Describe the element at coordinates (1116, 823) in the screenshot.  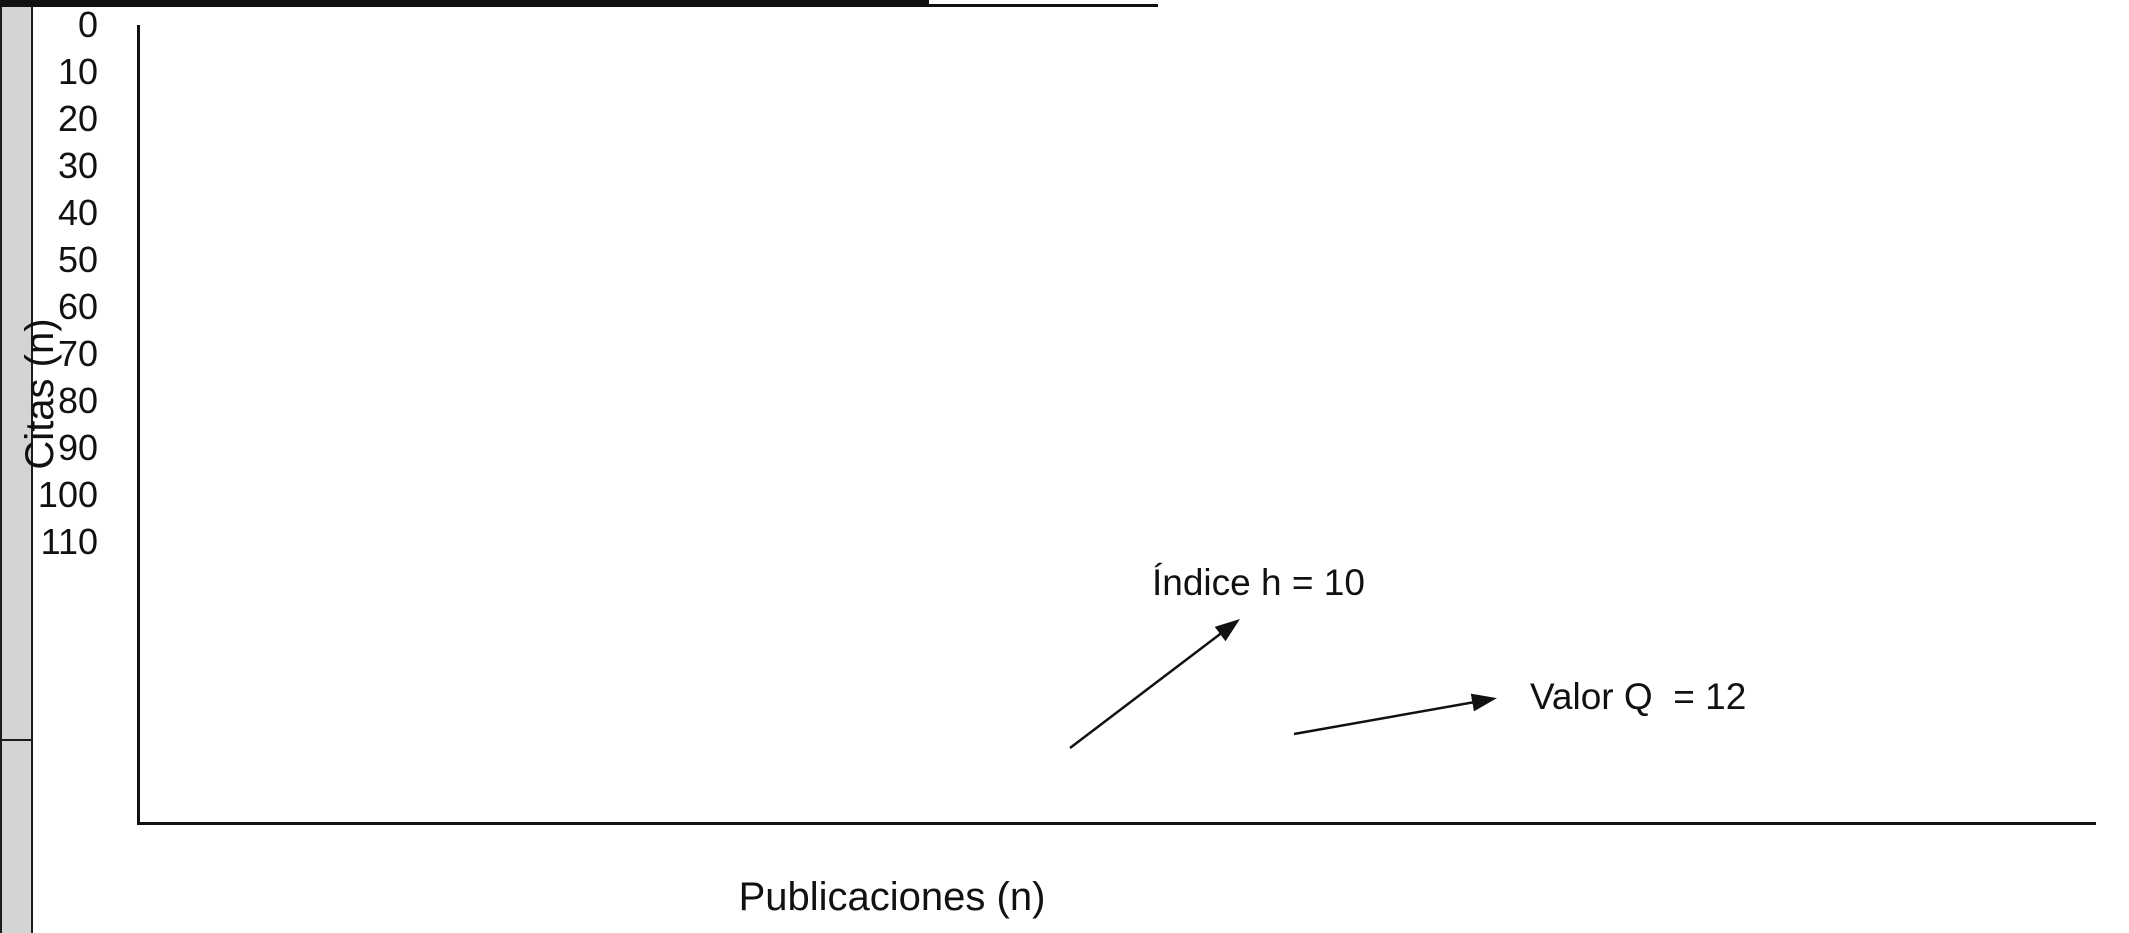
I see `x-axis-line` at that location.